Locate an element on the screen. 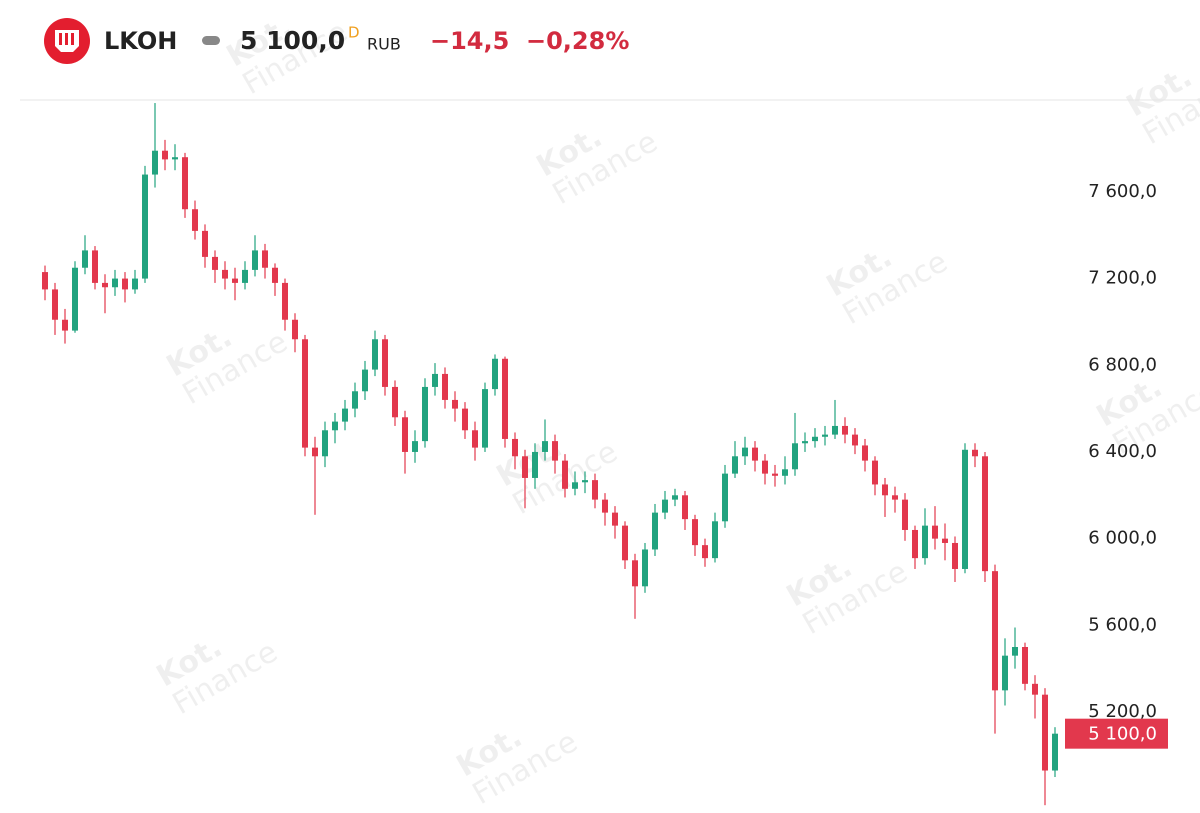 This screenshot has width=1200, height=813. logo is located at coordinates (67, 41).